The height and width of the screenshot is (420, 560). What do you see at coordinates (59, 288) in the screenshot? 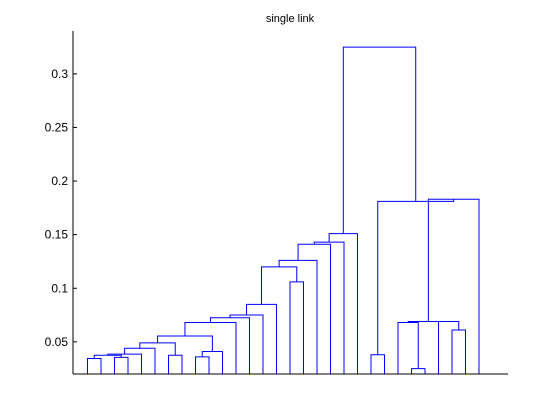
I see `y-tick-label: 0.1` at bounding box center [59, 288].